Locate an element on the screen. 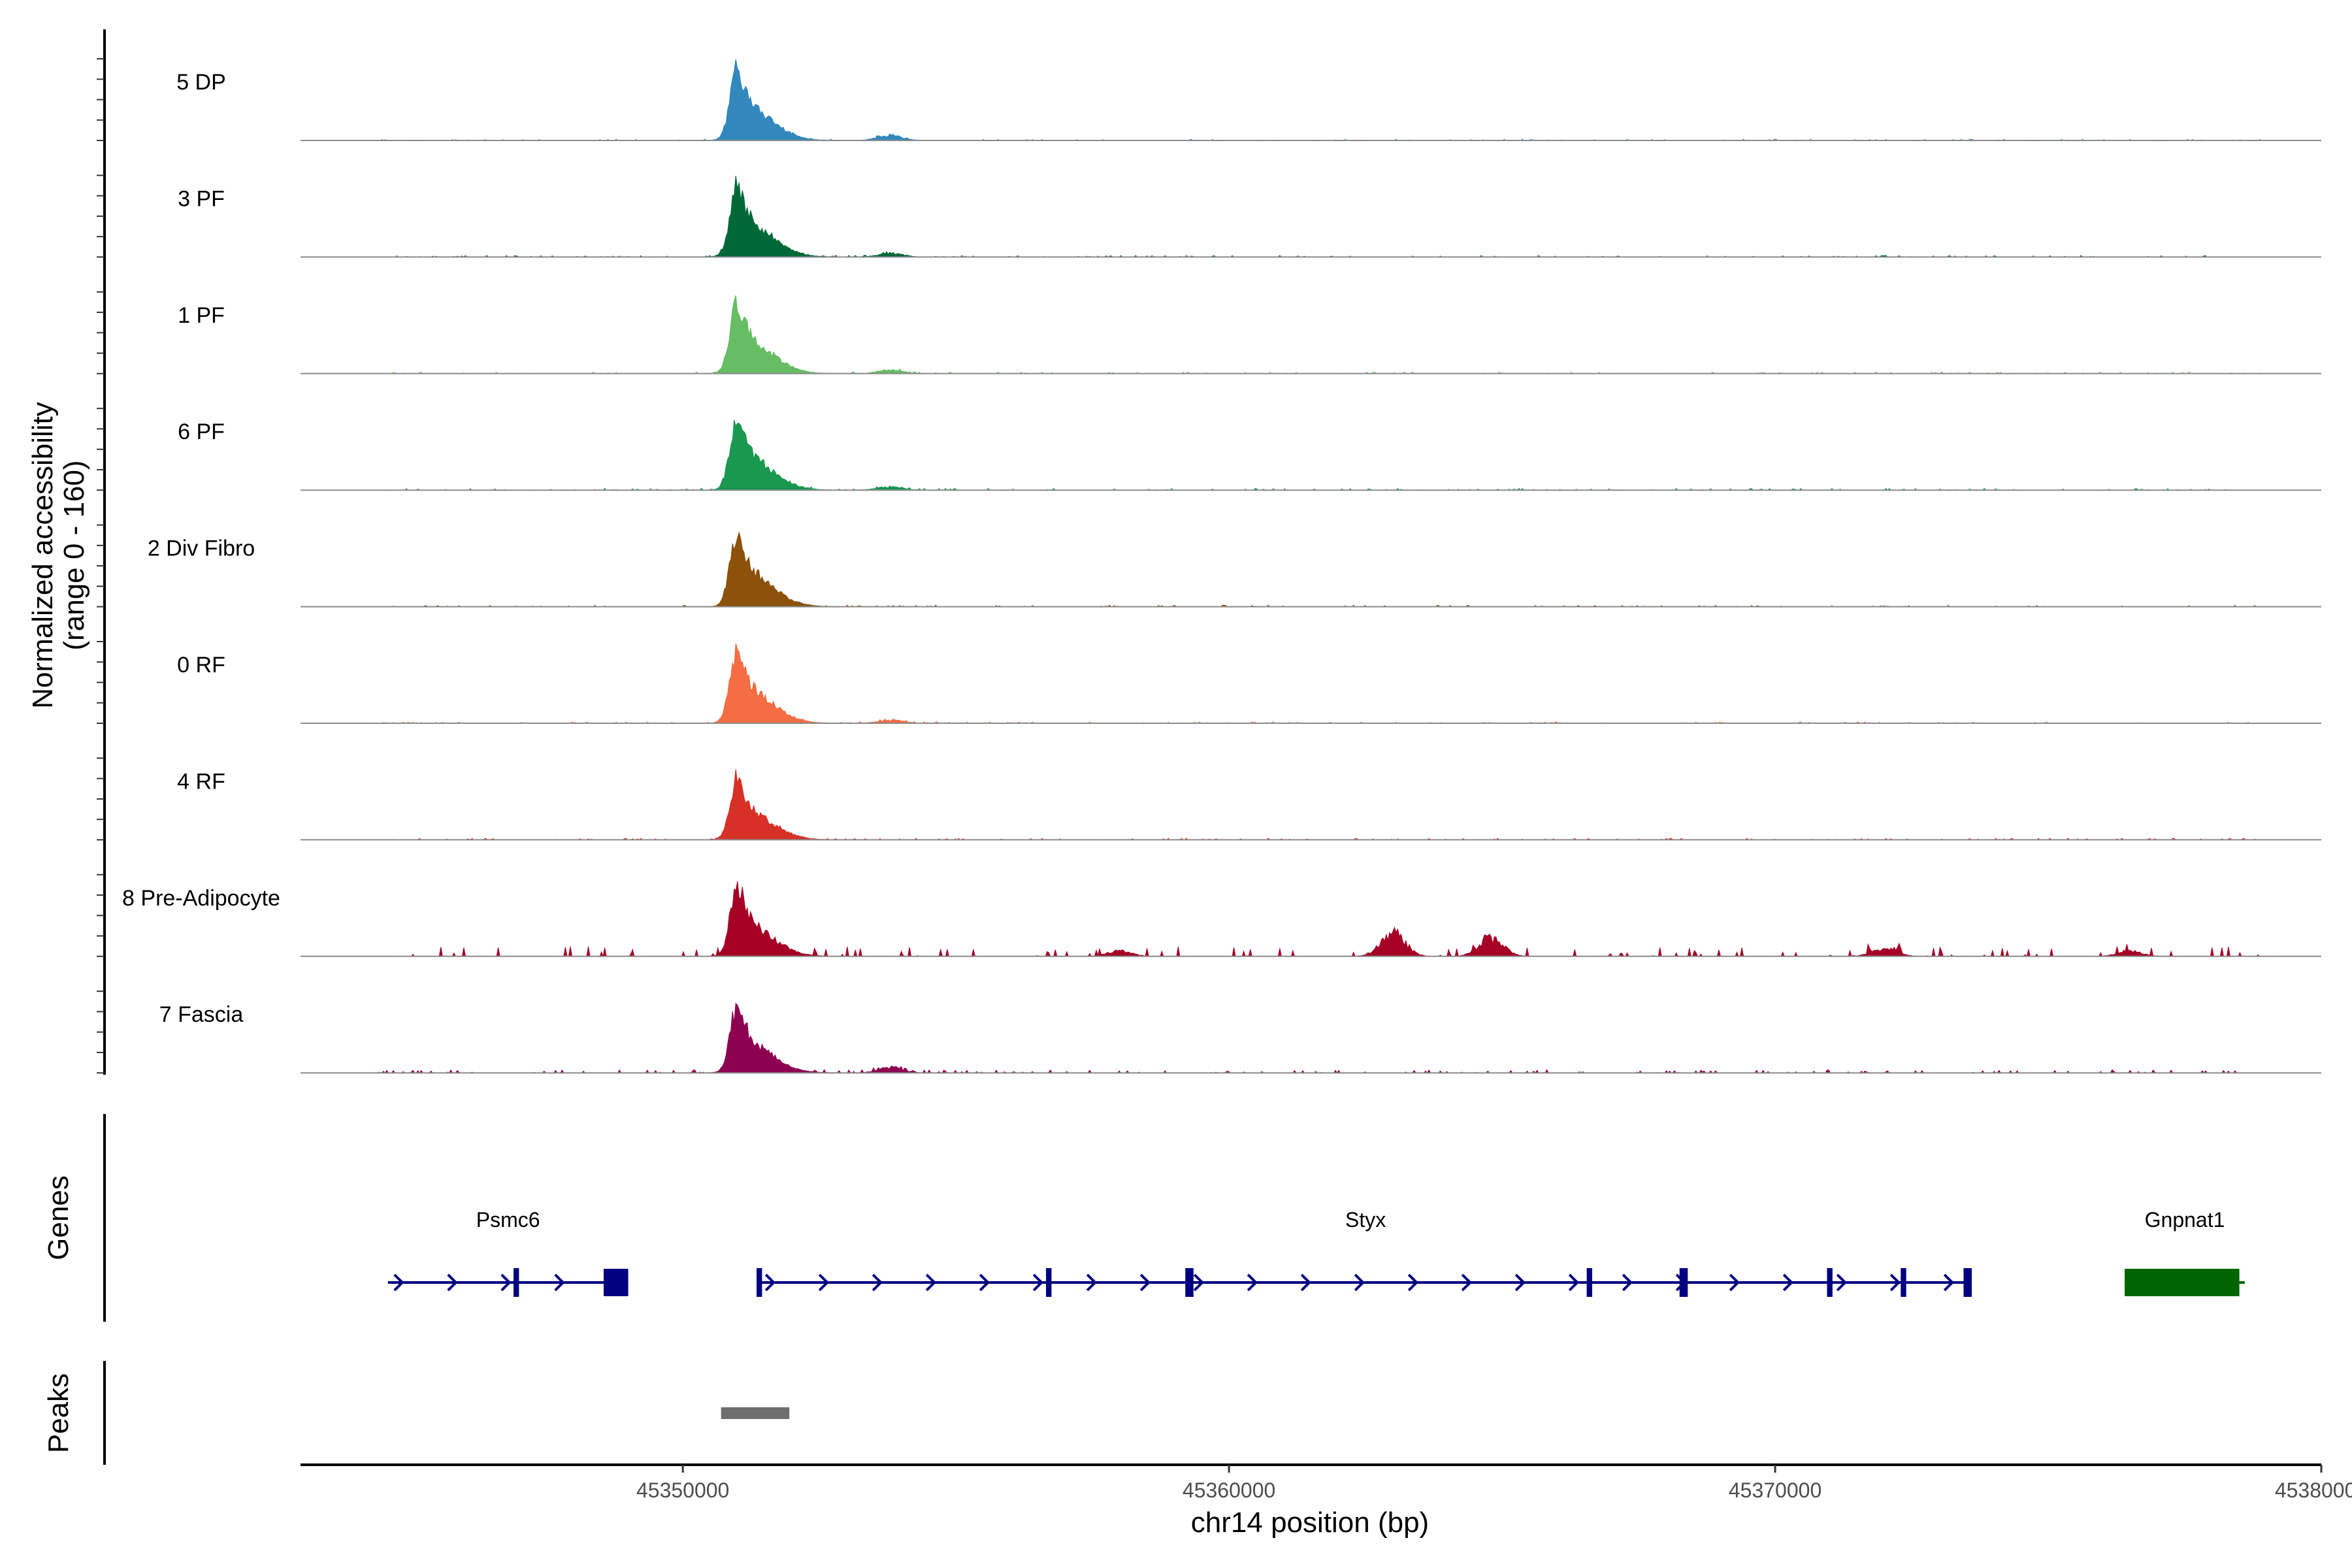 The height and width of the screenshot is (1568, 2352). gene-gnpnat1: Gnpnat1 is located at coordinates (2185, 1252).